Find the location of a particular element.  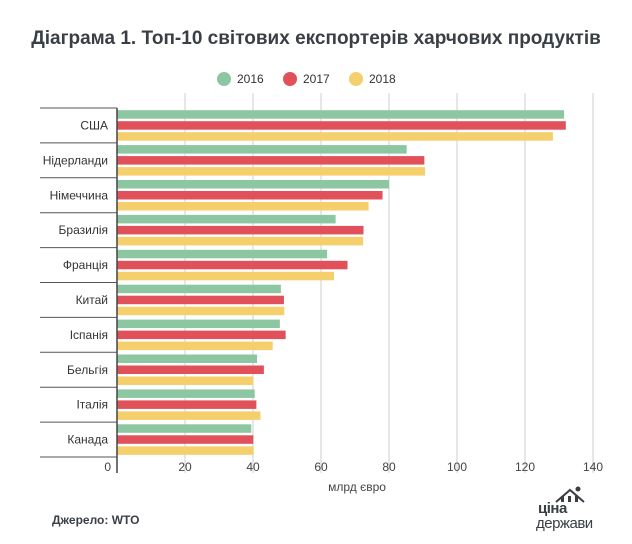

legend-label: 2017 is located at coordinates (316, 79).